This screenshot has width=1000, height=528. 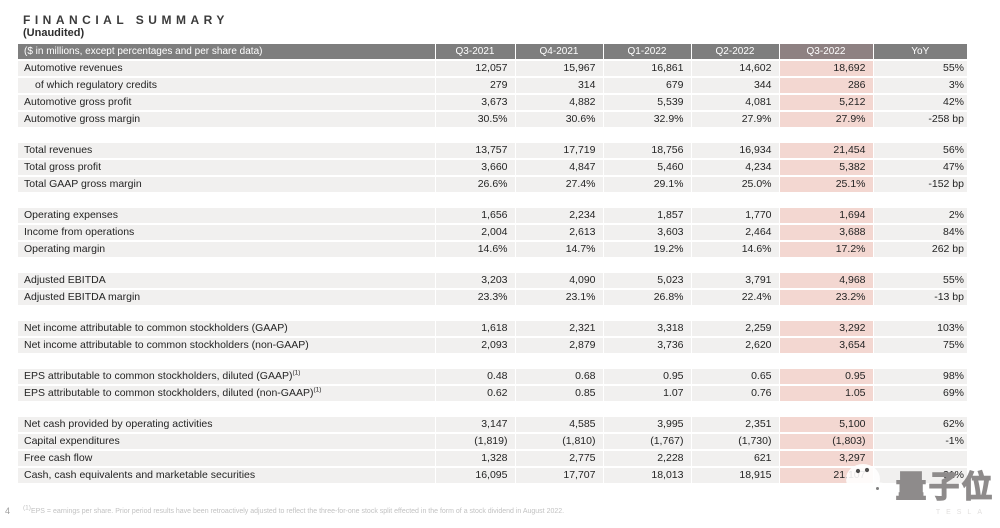 I want to click on cell-value: 3,203, so click(x=474, y=281).